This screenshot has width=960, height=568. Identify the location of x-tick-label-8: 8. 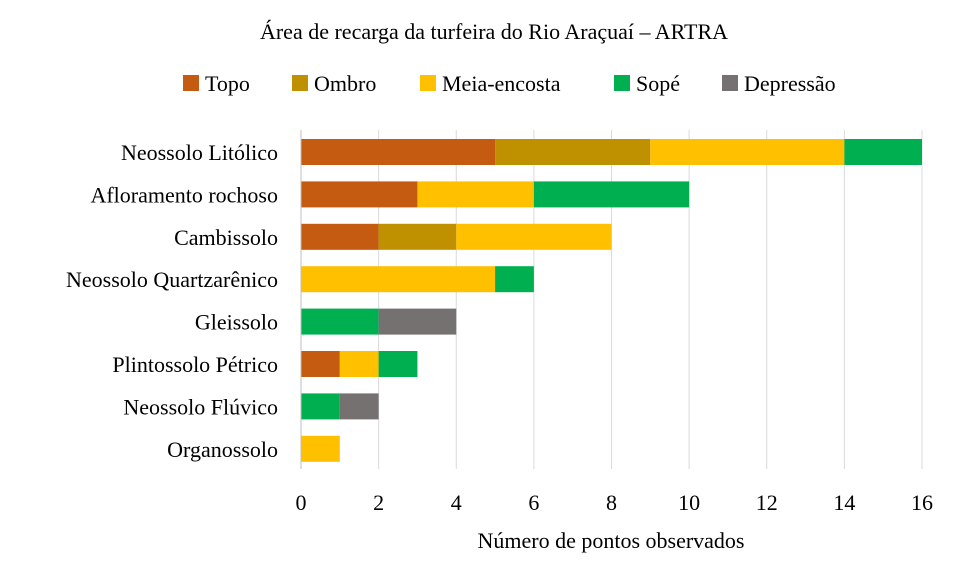
(611, 502).